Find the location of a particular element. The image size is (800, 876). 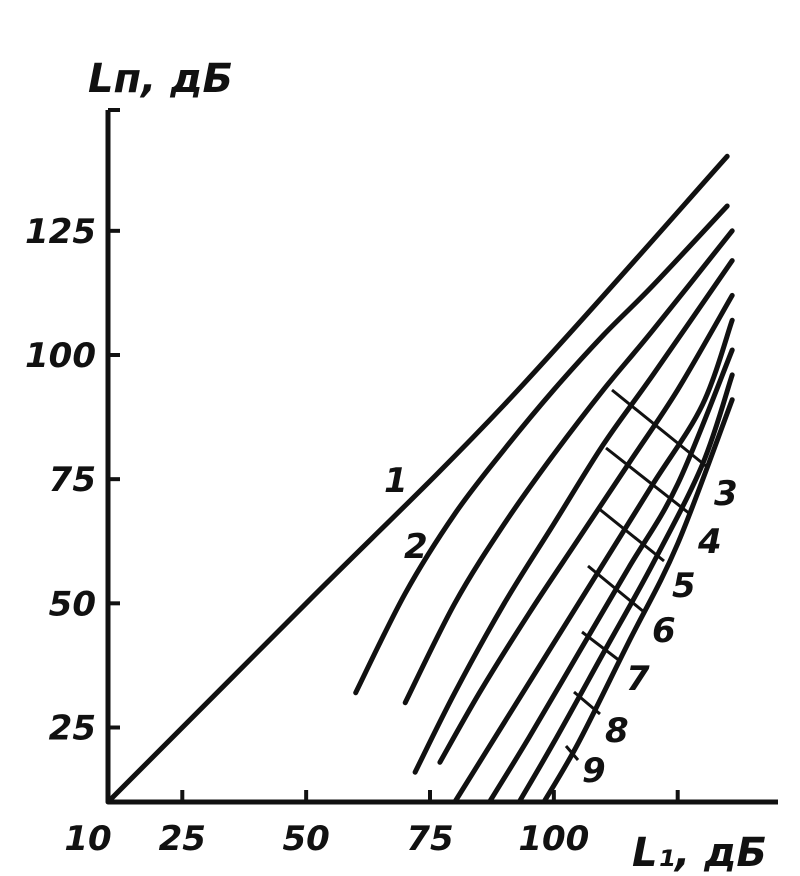

curve-label-5: 5 is located at coordinates (684, 586).